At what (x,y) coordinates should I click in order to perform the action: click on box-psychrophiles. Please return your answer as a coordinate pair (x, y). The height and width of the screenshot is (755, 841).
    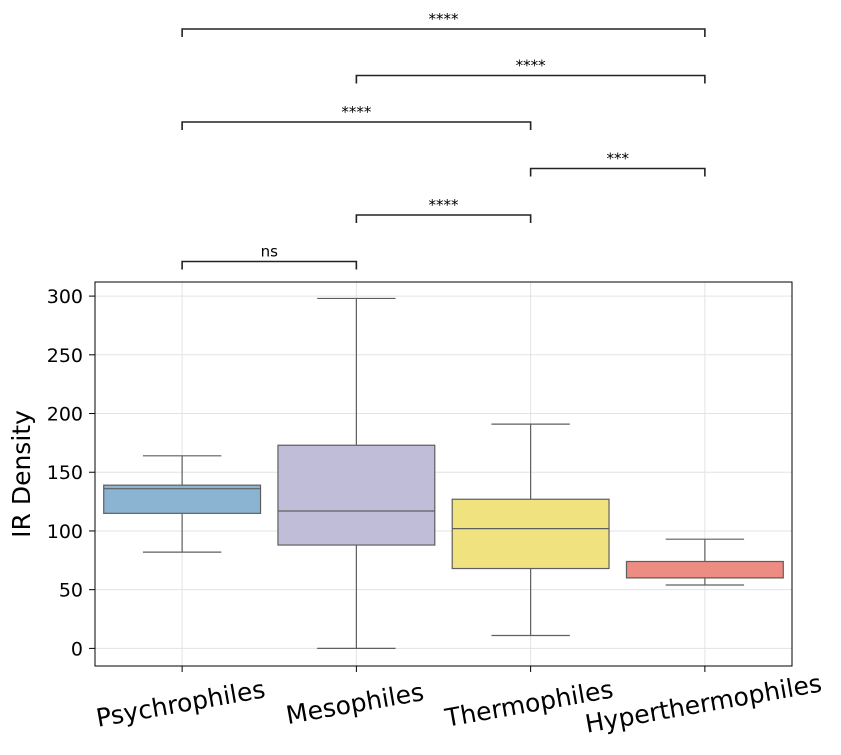
    Looking at the image, I should click on (182, 504).